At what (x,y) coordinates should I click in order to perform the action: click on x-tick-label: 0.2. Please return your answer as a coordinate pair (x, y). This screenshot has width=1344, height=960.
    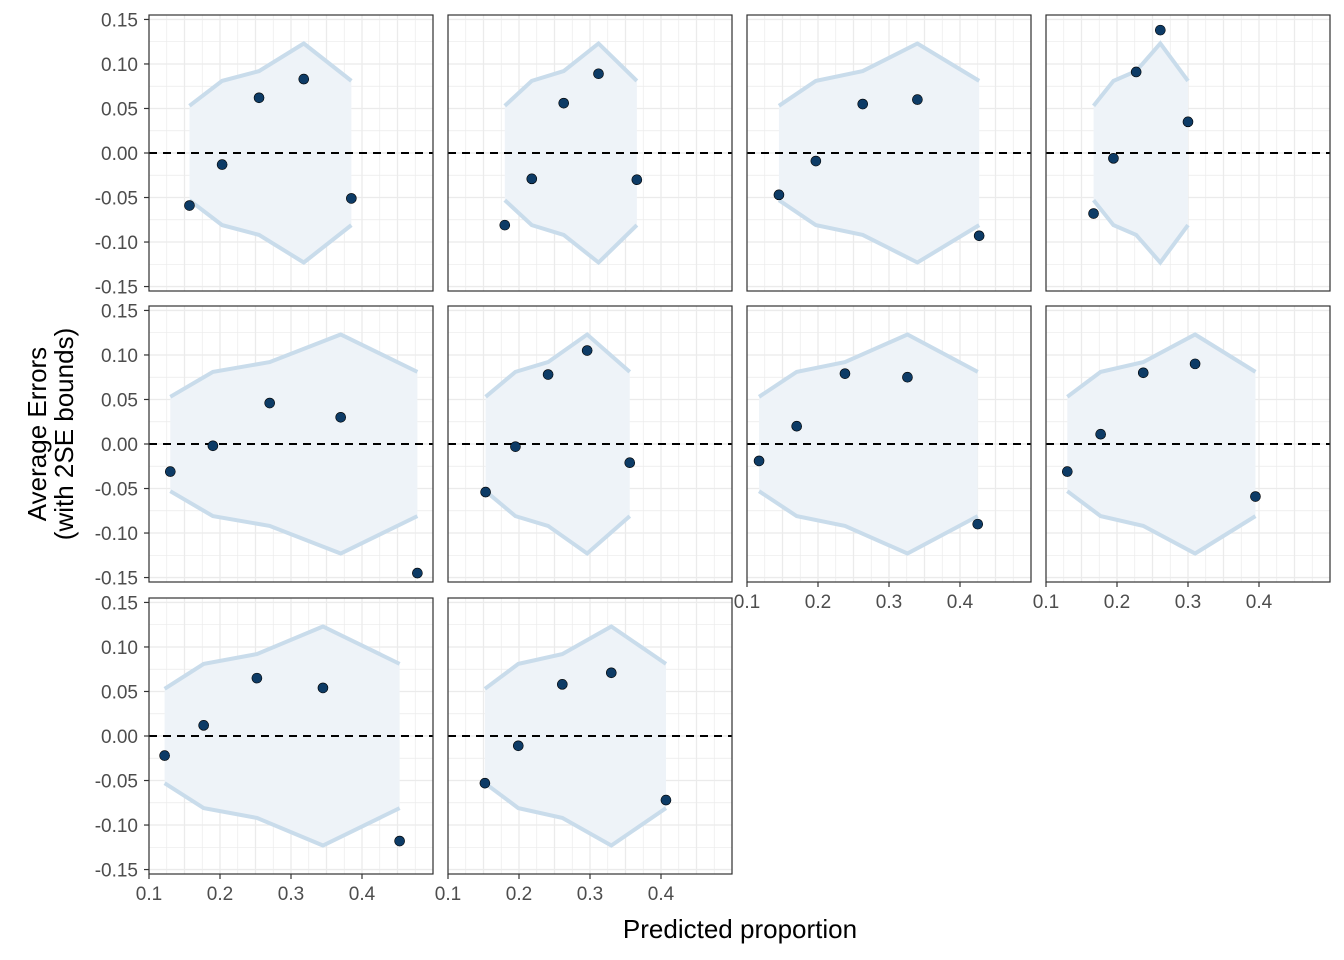
    Looking at the image, I should click on (1117, 602).